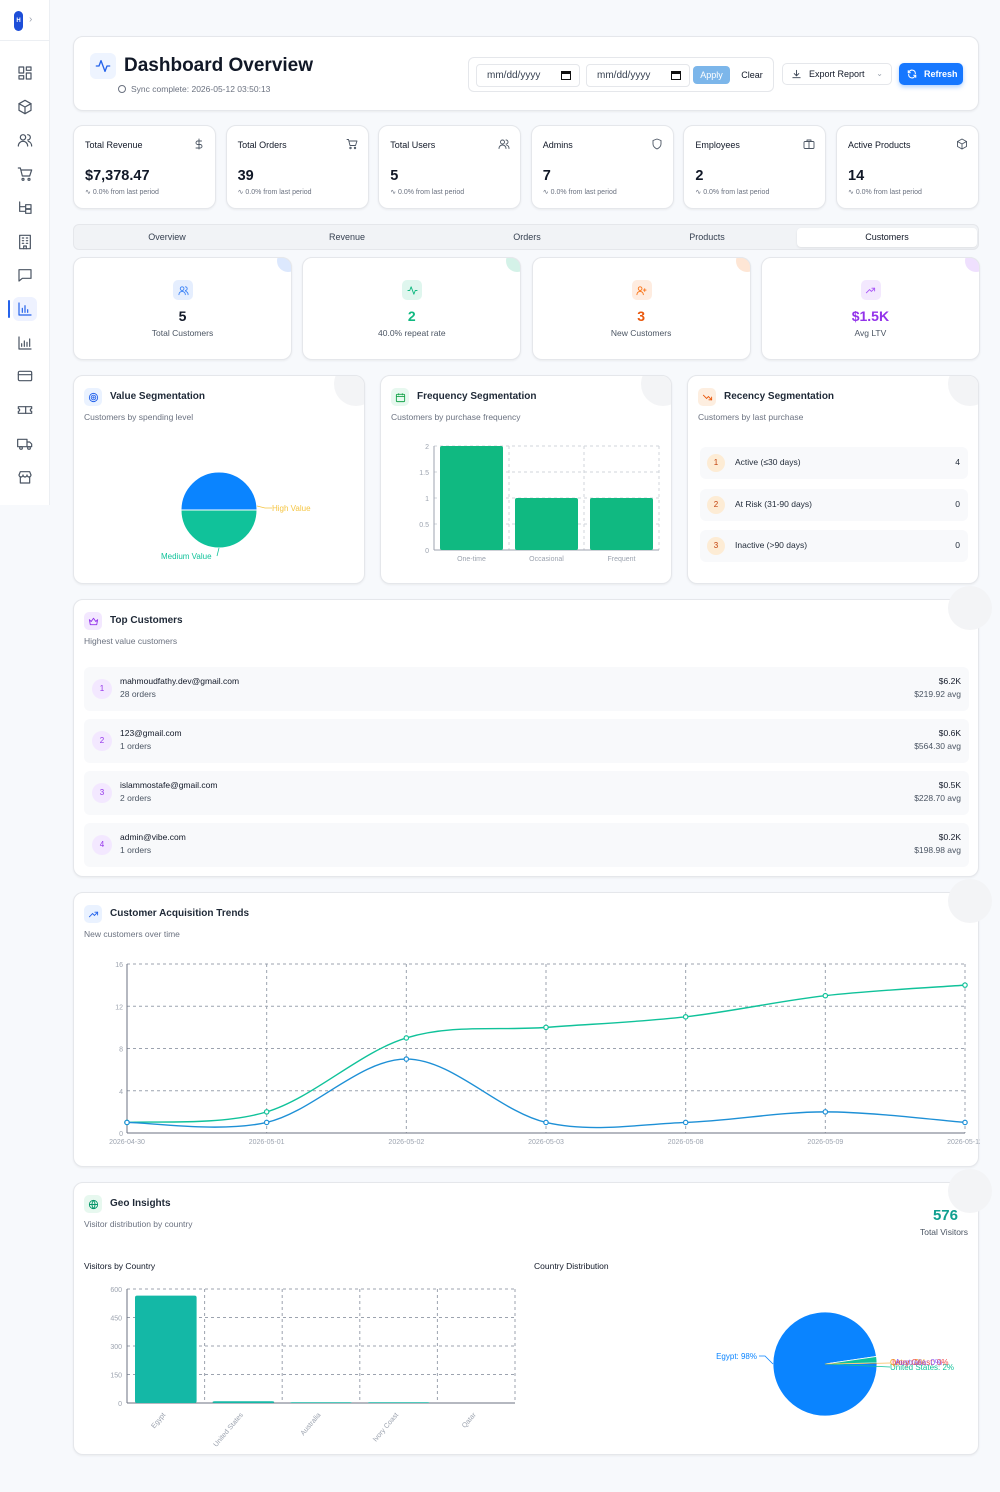 The width and height of the screenshot is (1000, 1492). I want to click on kpi-card: 5 Total Customers, so click(182, 308).